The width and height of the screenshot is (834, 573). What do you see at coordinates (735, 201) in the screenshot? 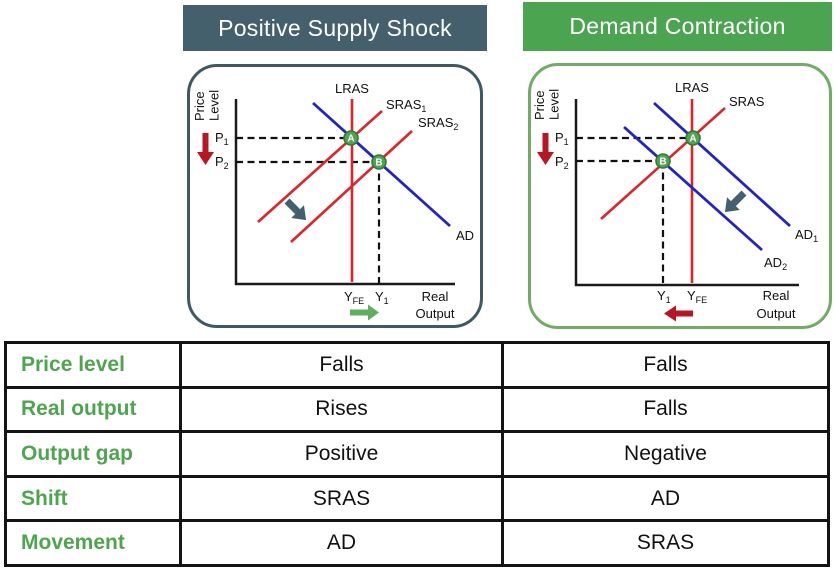
I see `ad-shift-arrow-icon` at bounding box center [735, 201].